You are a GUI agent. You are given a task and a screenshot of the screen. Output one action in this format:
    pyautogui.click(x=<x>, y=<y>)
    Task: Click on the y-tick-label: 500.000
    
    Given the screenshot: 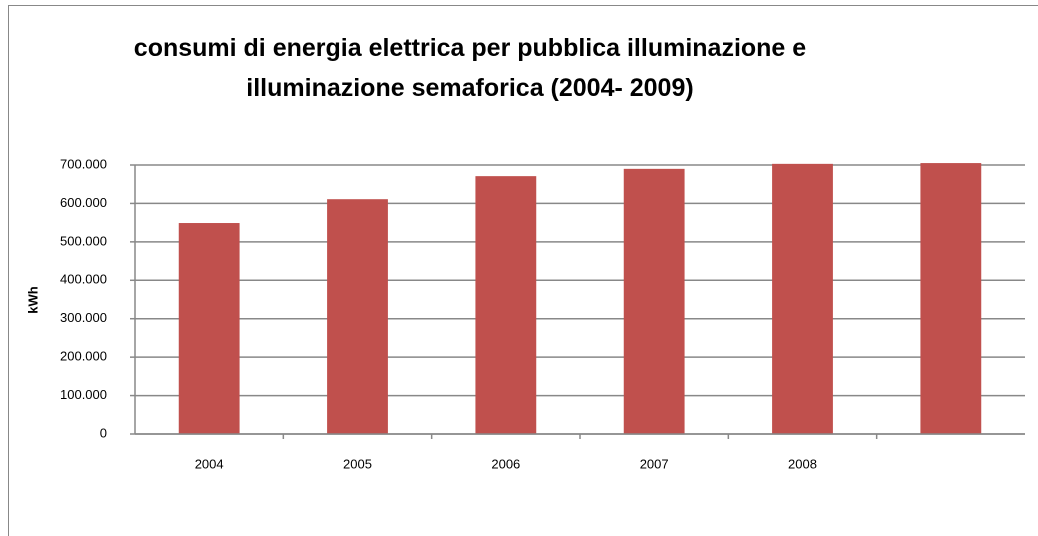 What is the action you would take?
    pyautogui.click(x=83, y=240)
    